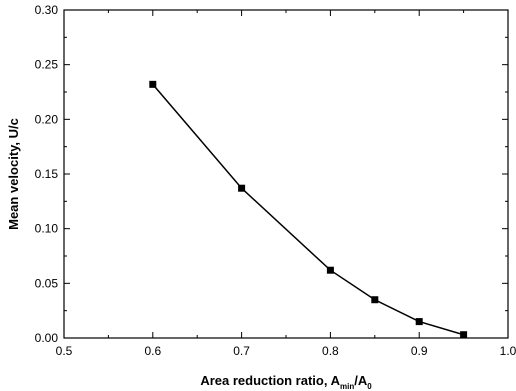 The height and width of the screenshot is (391, 516). I want to click on y-axis-title: Mean velocity, U/c, so click(13, 174).